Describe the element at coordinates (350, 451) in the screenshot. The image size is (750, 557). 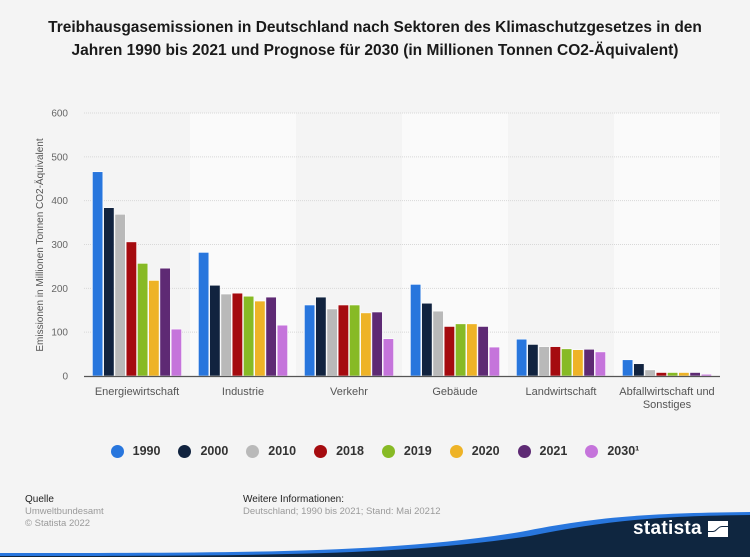
I see `legend-label: 2018` at that location.